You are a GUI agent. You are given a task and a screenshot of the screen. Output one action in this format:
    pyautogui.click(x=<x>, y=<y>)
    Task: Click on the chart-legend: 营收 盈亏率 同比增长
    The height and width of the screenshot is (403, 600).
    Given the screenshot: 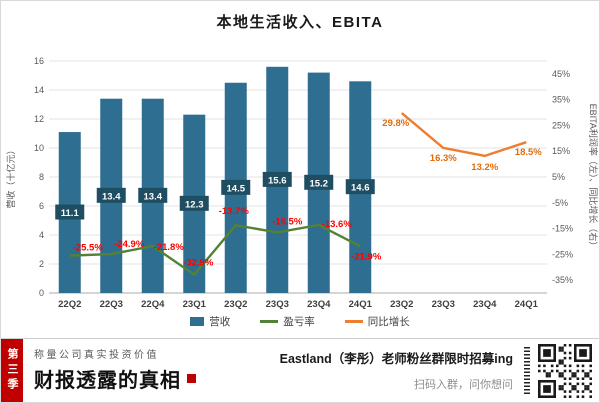 What is the action you would take?
    pyautogui.click(x=300, y=321)
    